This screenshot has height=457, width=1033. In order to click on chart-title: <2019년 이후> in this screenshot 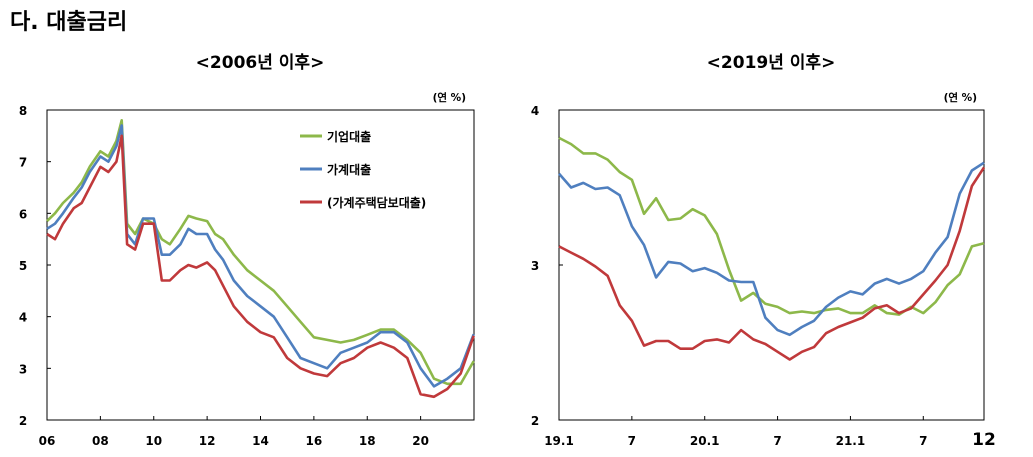, I will do `click(771, 62)`.